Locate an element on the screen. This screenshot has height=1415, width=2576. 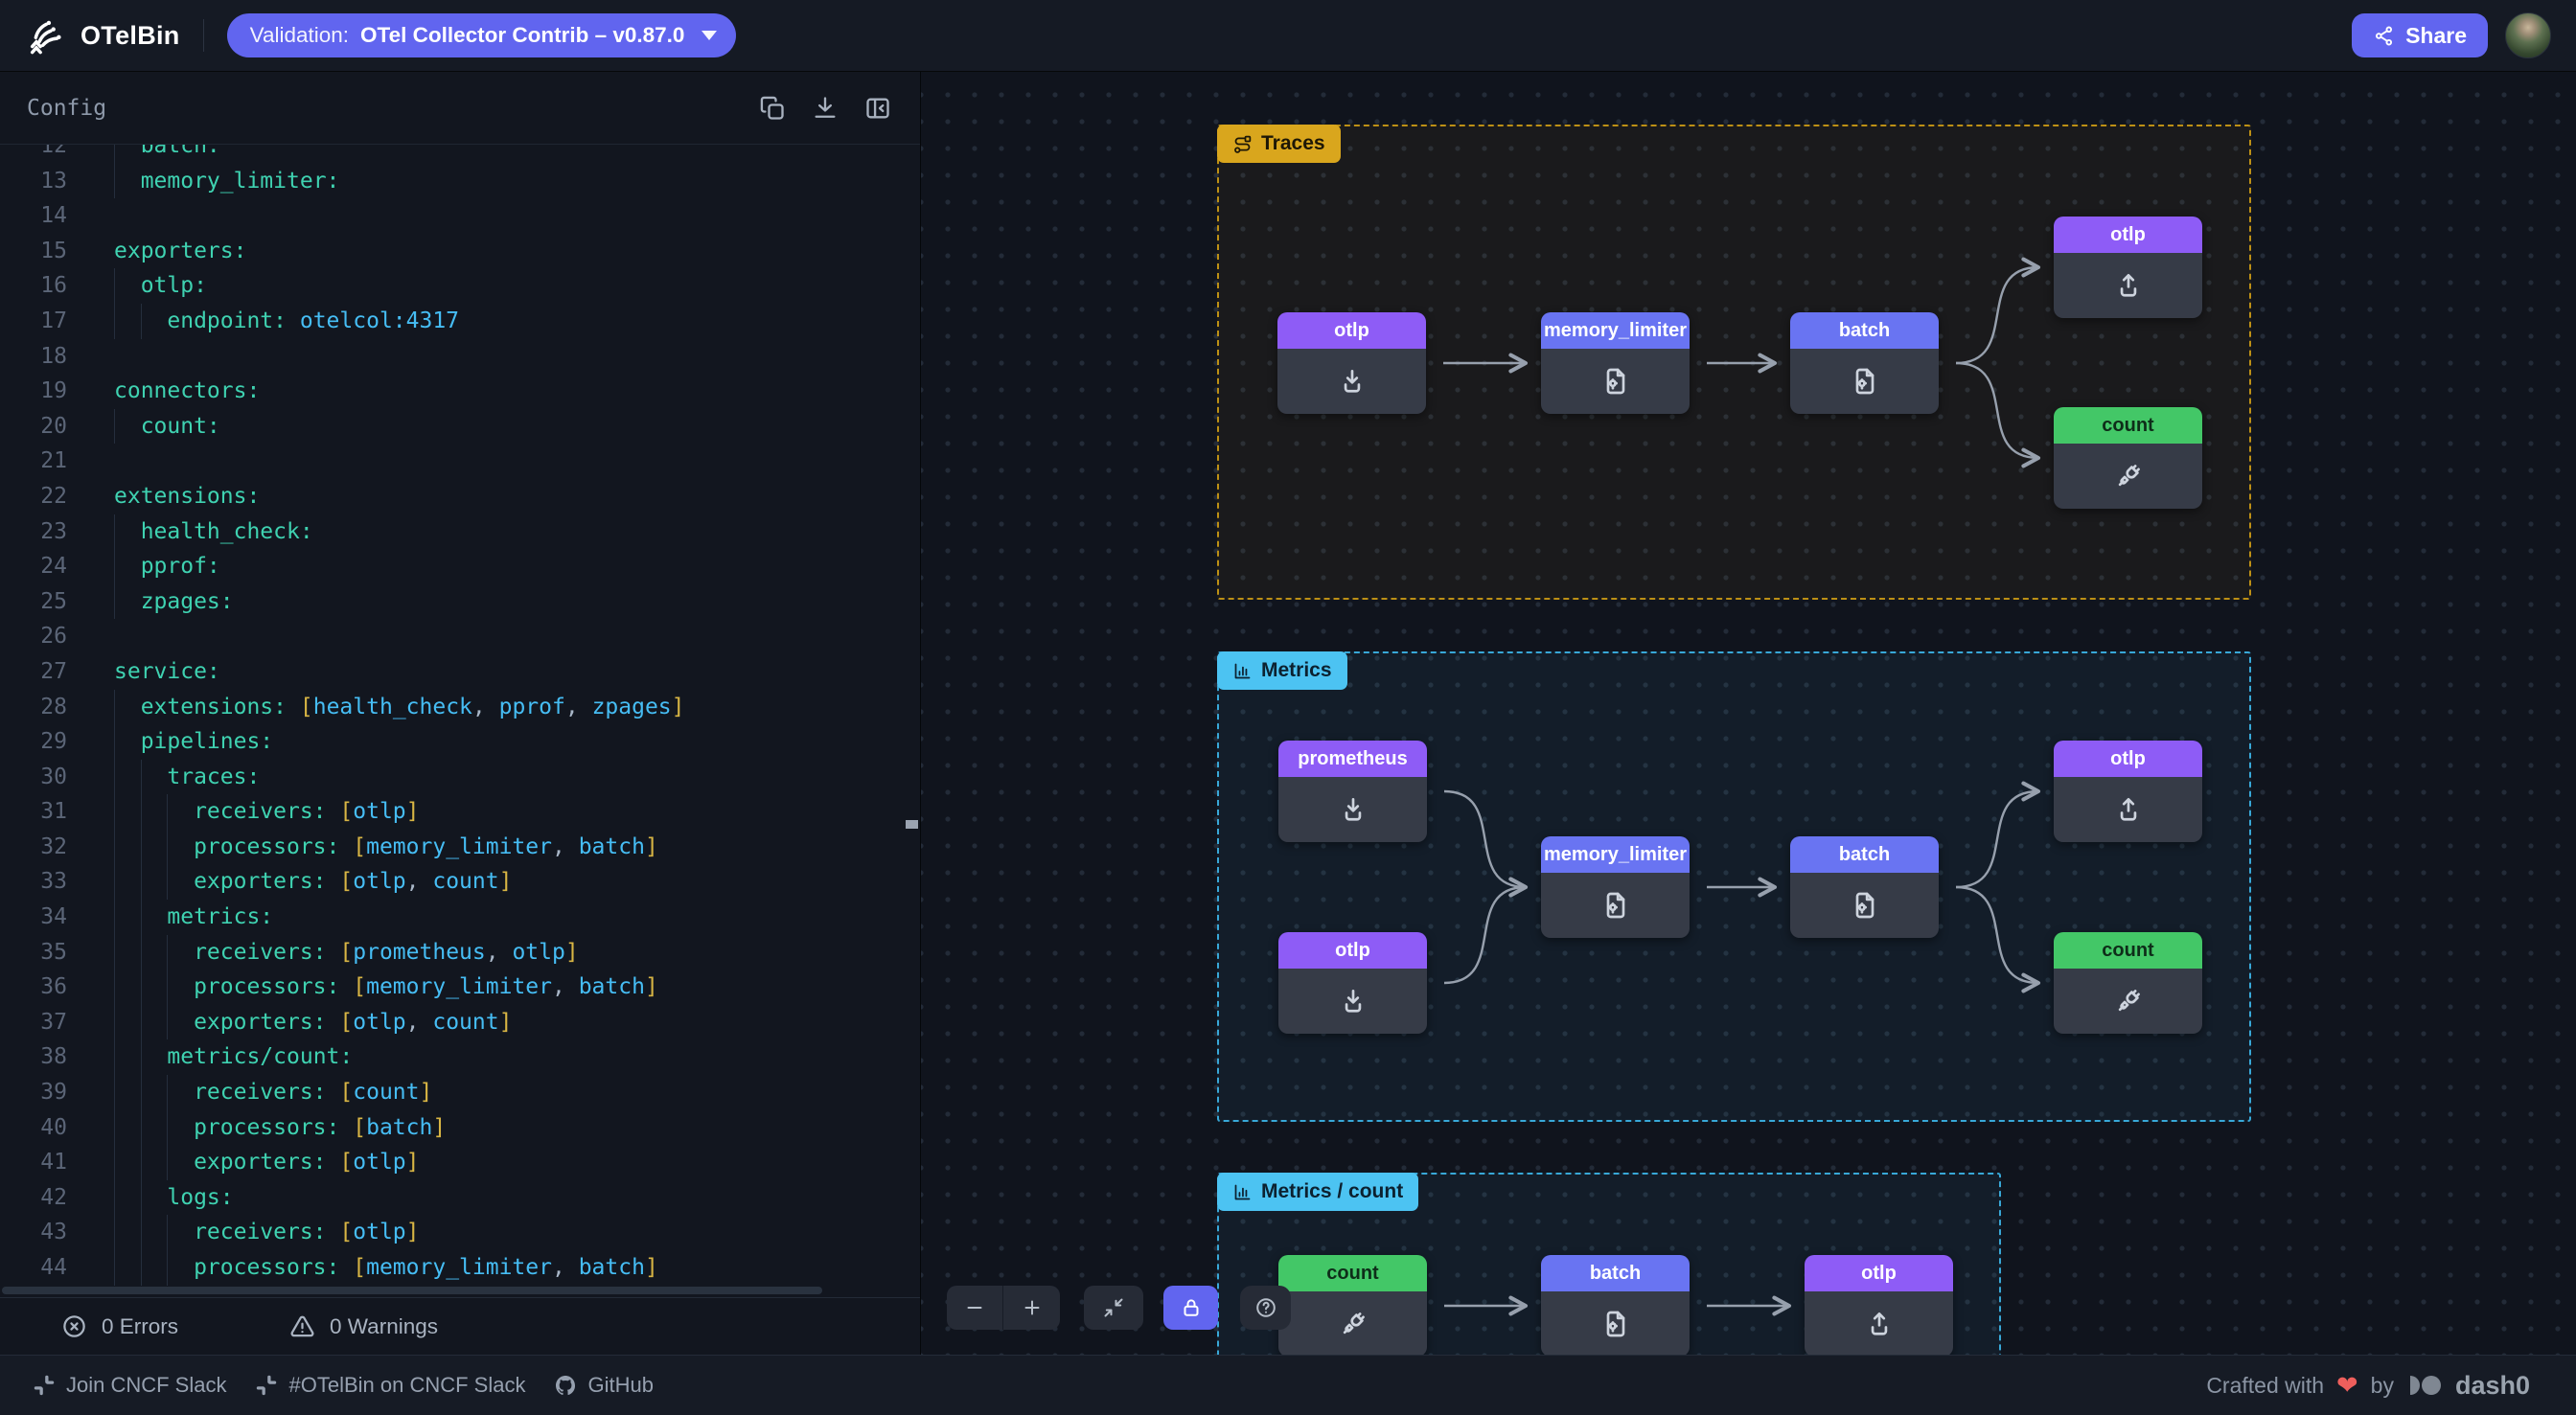
share-label: Share is located at coordinates (2436, 35).